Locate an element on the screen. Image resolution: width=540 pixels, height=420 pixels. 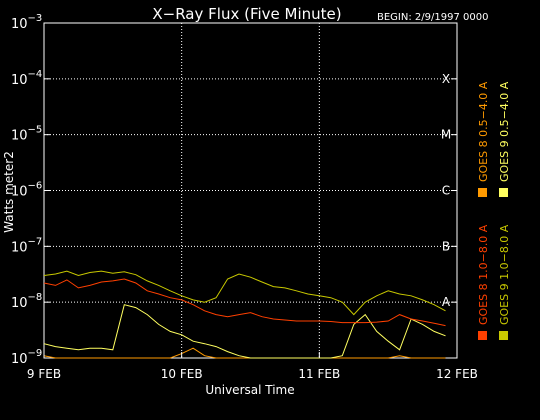
legend-label: GOES 8 0.5−4.0 A is located at coordinates (483, 131).